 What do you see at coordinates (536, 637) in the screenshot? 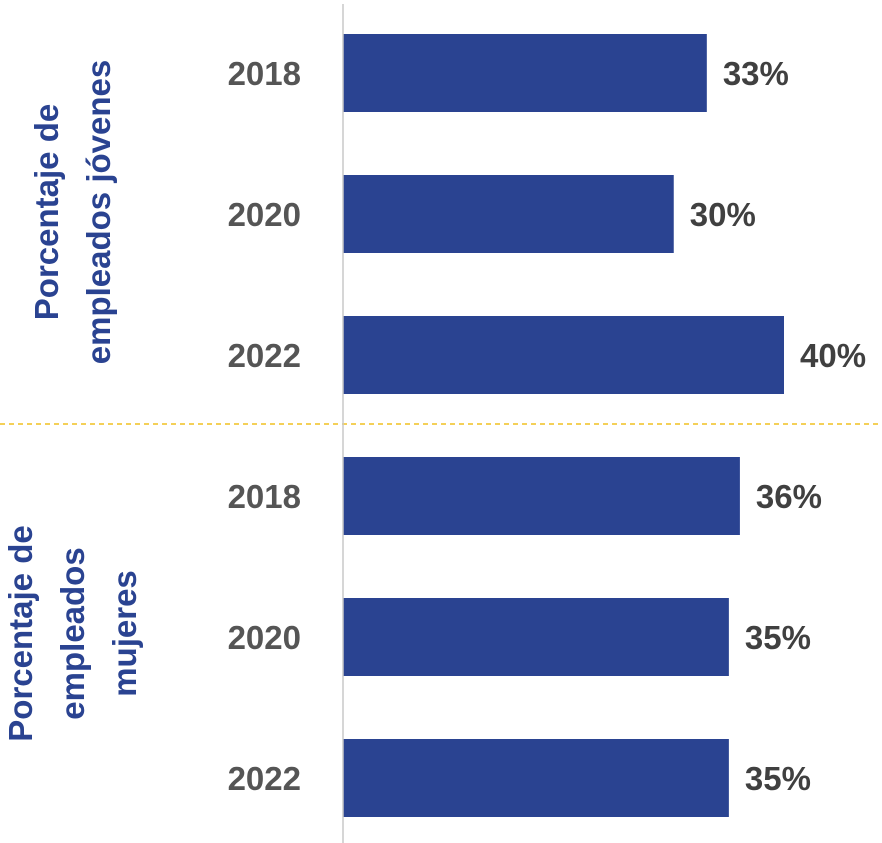
I see `bar-2-2020` at bounding box center [536, 637].